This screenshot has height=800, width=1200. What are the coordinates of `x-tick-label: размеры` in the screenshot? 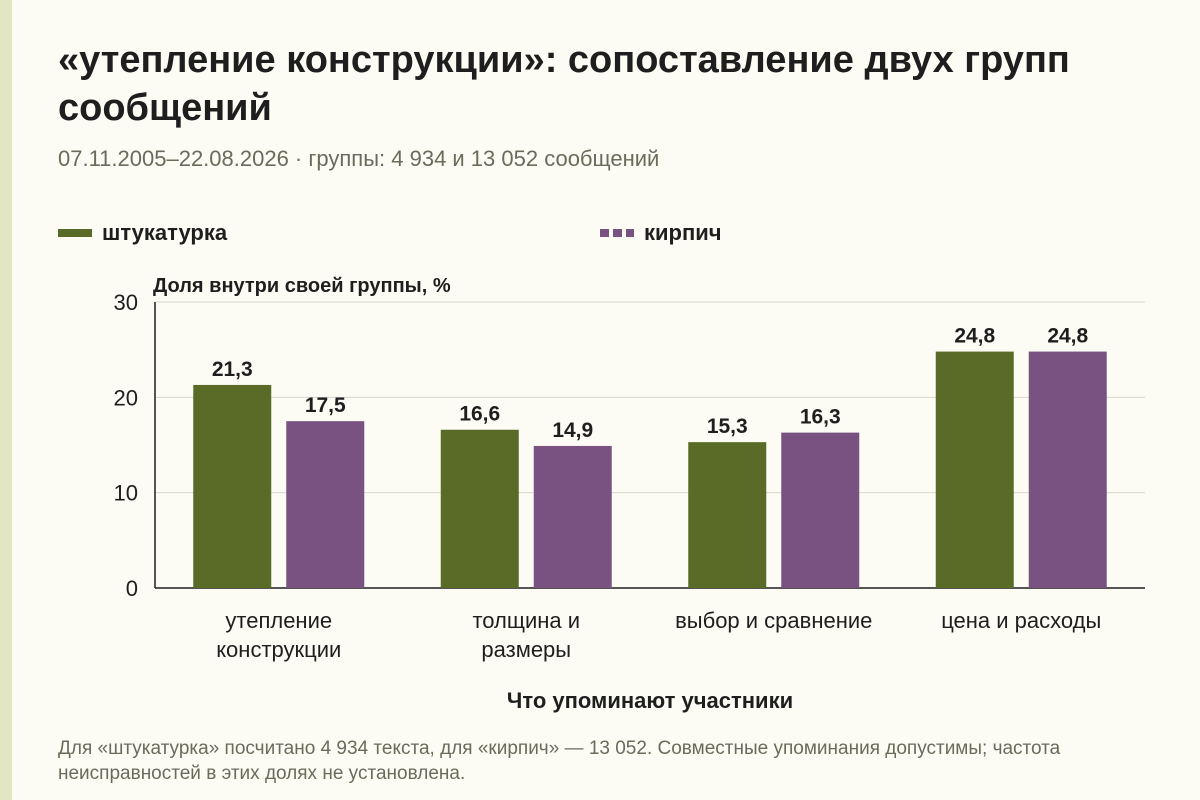 It's located at (526, 649).